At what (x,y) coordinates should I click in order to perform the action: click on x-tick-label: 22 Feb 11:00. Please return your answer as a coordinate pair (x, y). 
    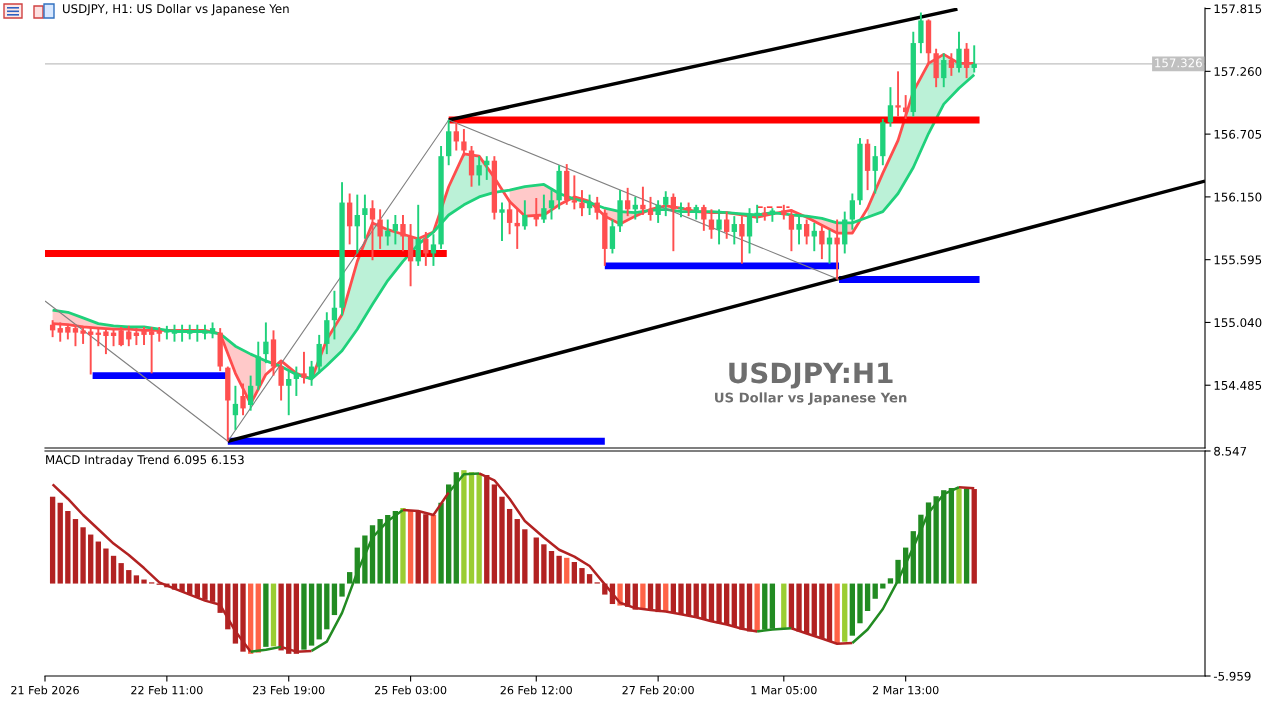
    Looking at the image, I should click on (167, 690).